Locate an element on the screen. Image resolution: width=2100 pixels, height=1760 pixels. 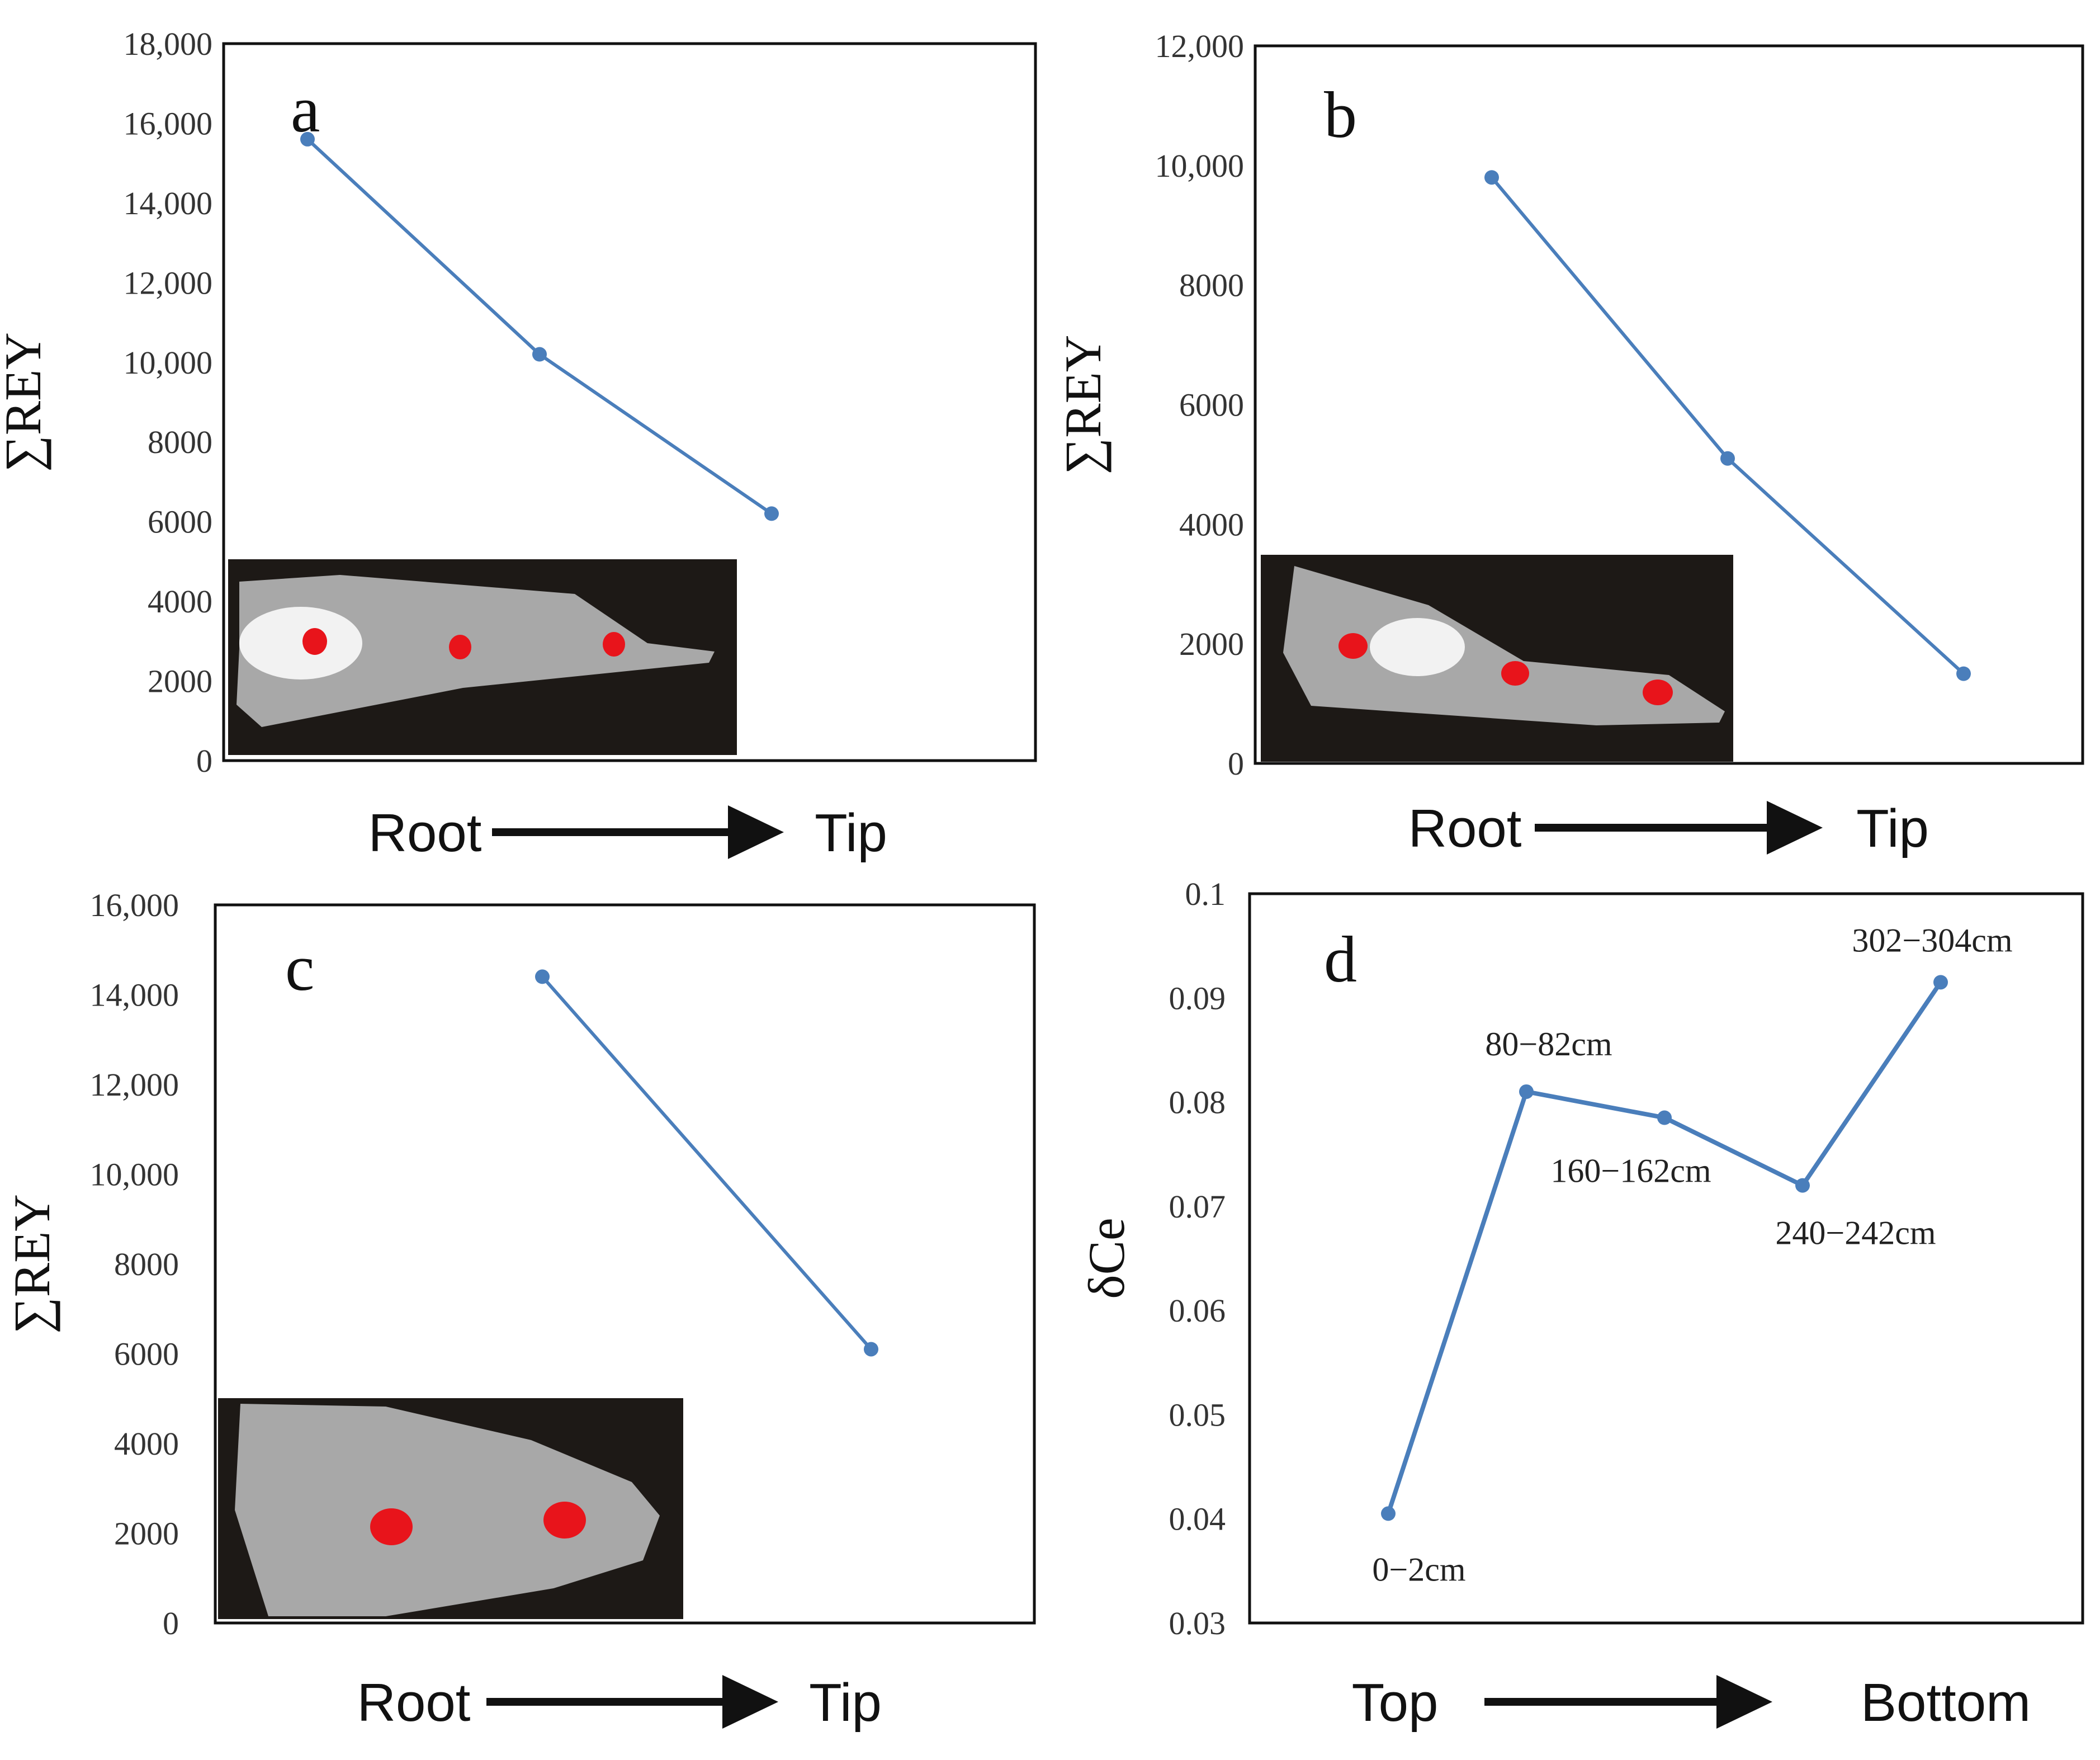
y-tick-label: 0.05 is located at coordinates (1197, 1414).